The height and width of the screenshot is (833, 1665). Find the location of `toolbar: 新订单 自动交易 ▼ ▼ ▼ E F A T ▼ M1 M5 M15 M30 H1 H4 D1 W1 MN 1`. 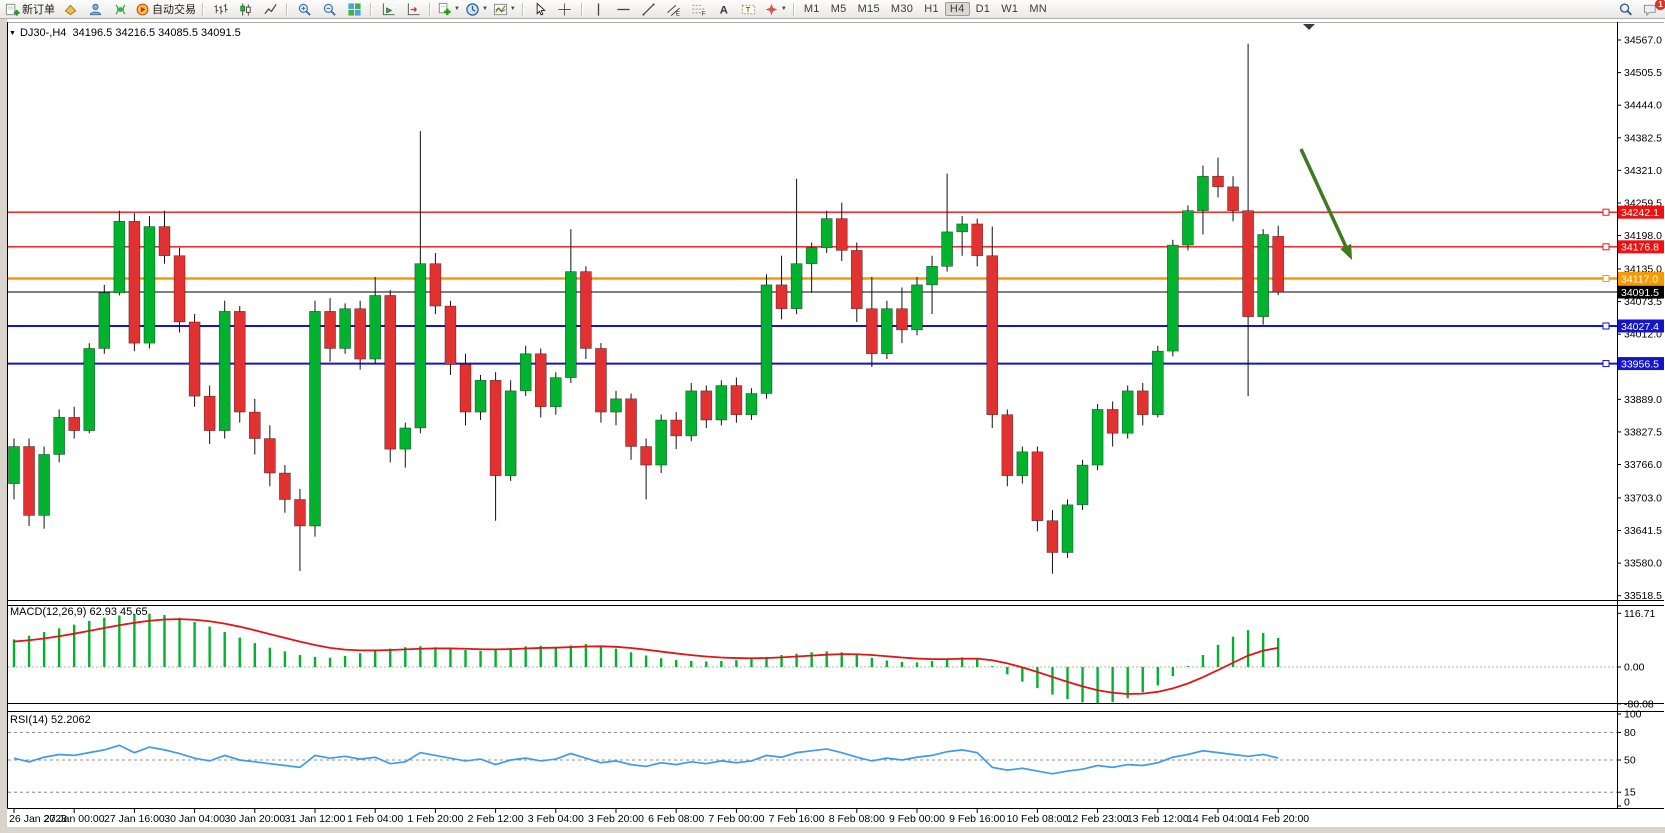

toolbar: 新订单 自动交易 ▼ ▼ ▼ E F A T ▼ M1 M5 M15 M30 H1 H4 D1 W1 MN 1 is located at coordinates (832, 9).